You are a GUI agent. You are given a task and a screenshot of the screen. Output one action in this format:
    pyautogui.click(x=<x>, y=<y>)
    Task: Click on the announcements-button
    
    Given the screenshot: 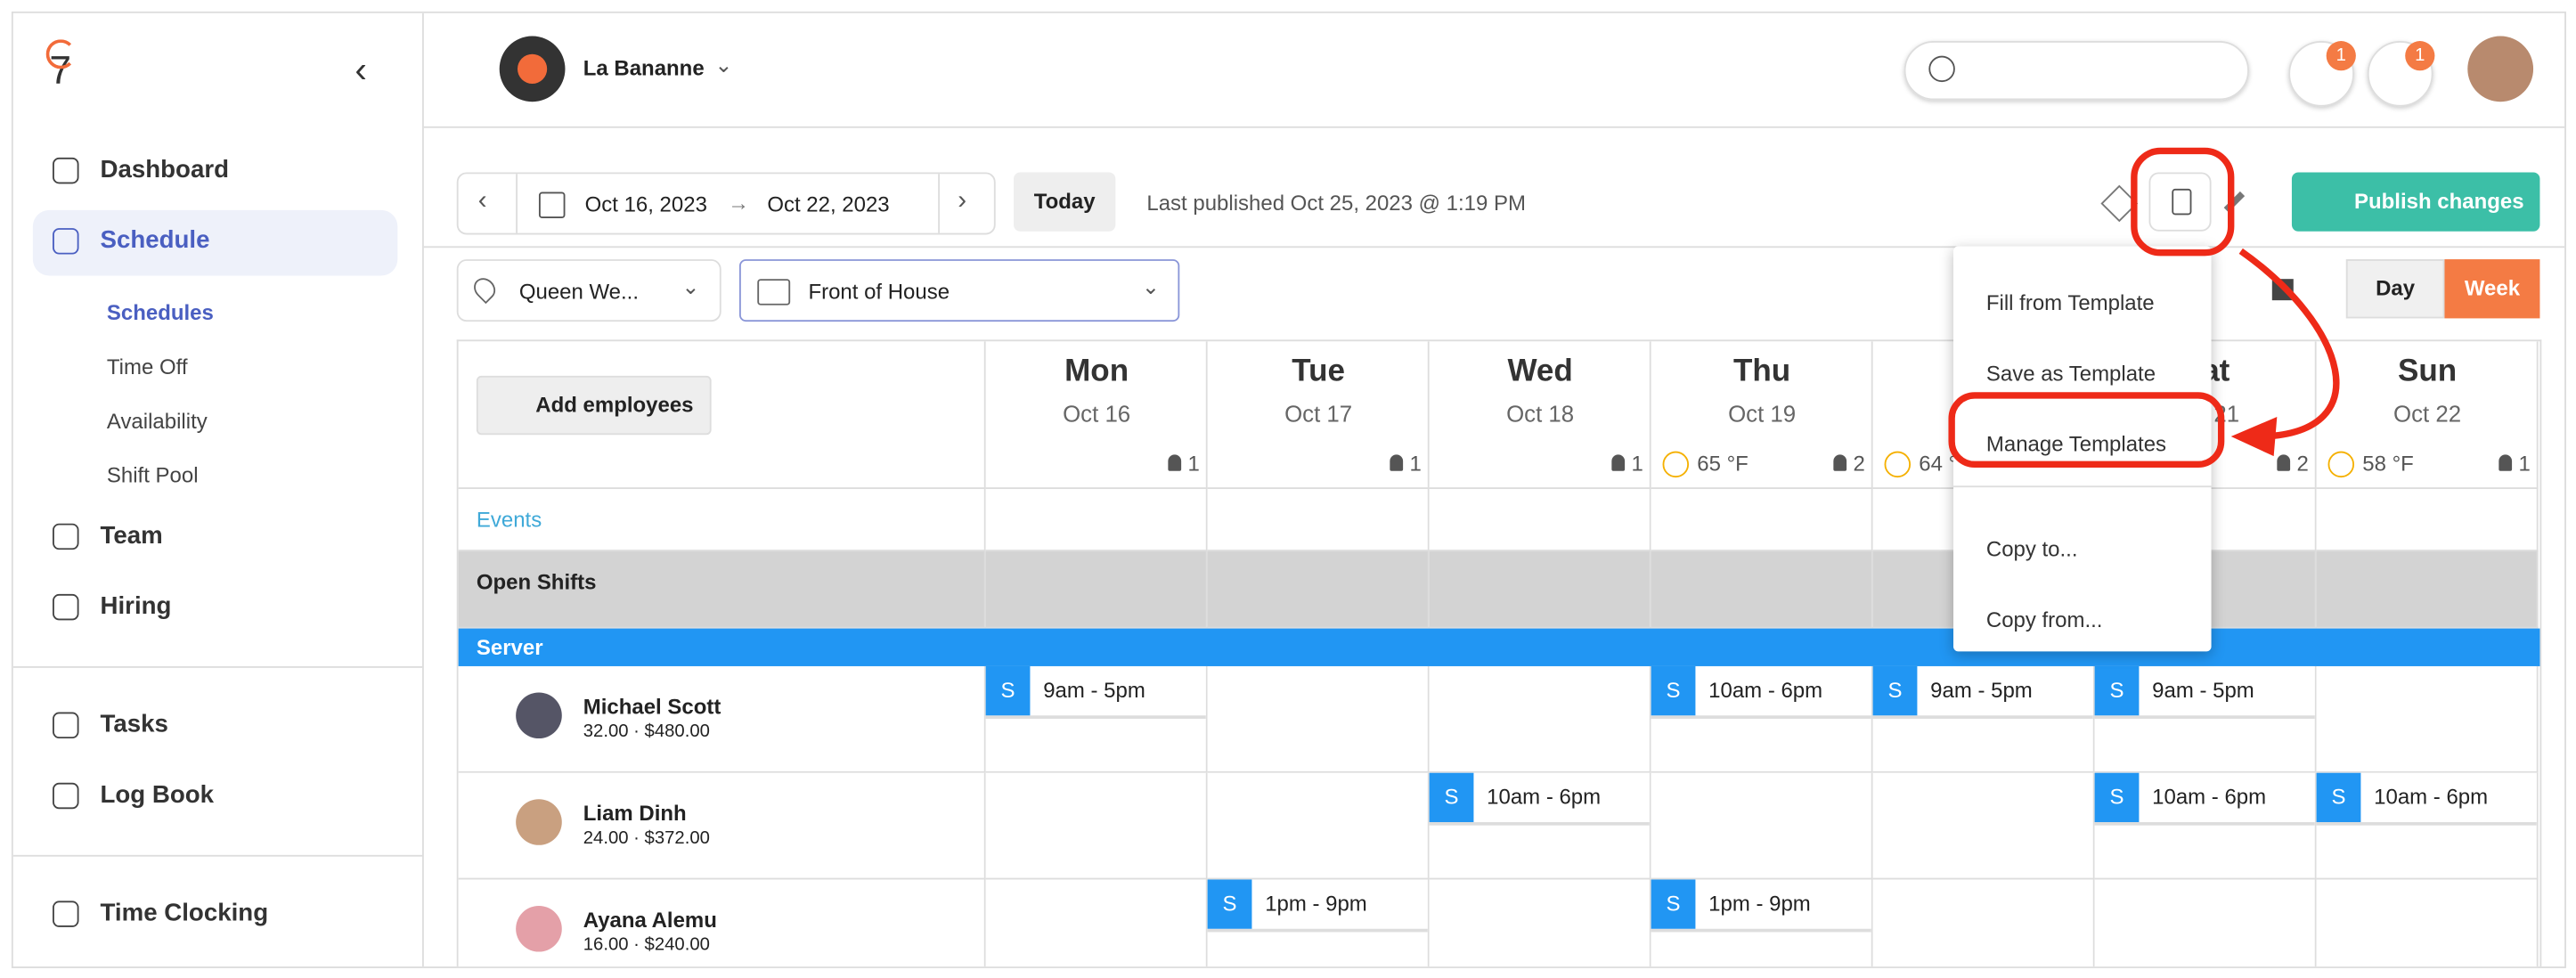 What is the action you would take?
    pyautogui.click(x=2322, y=74)
    